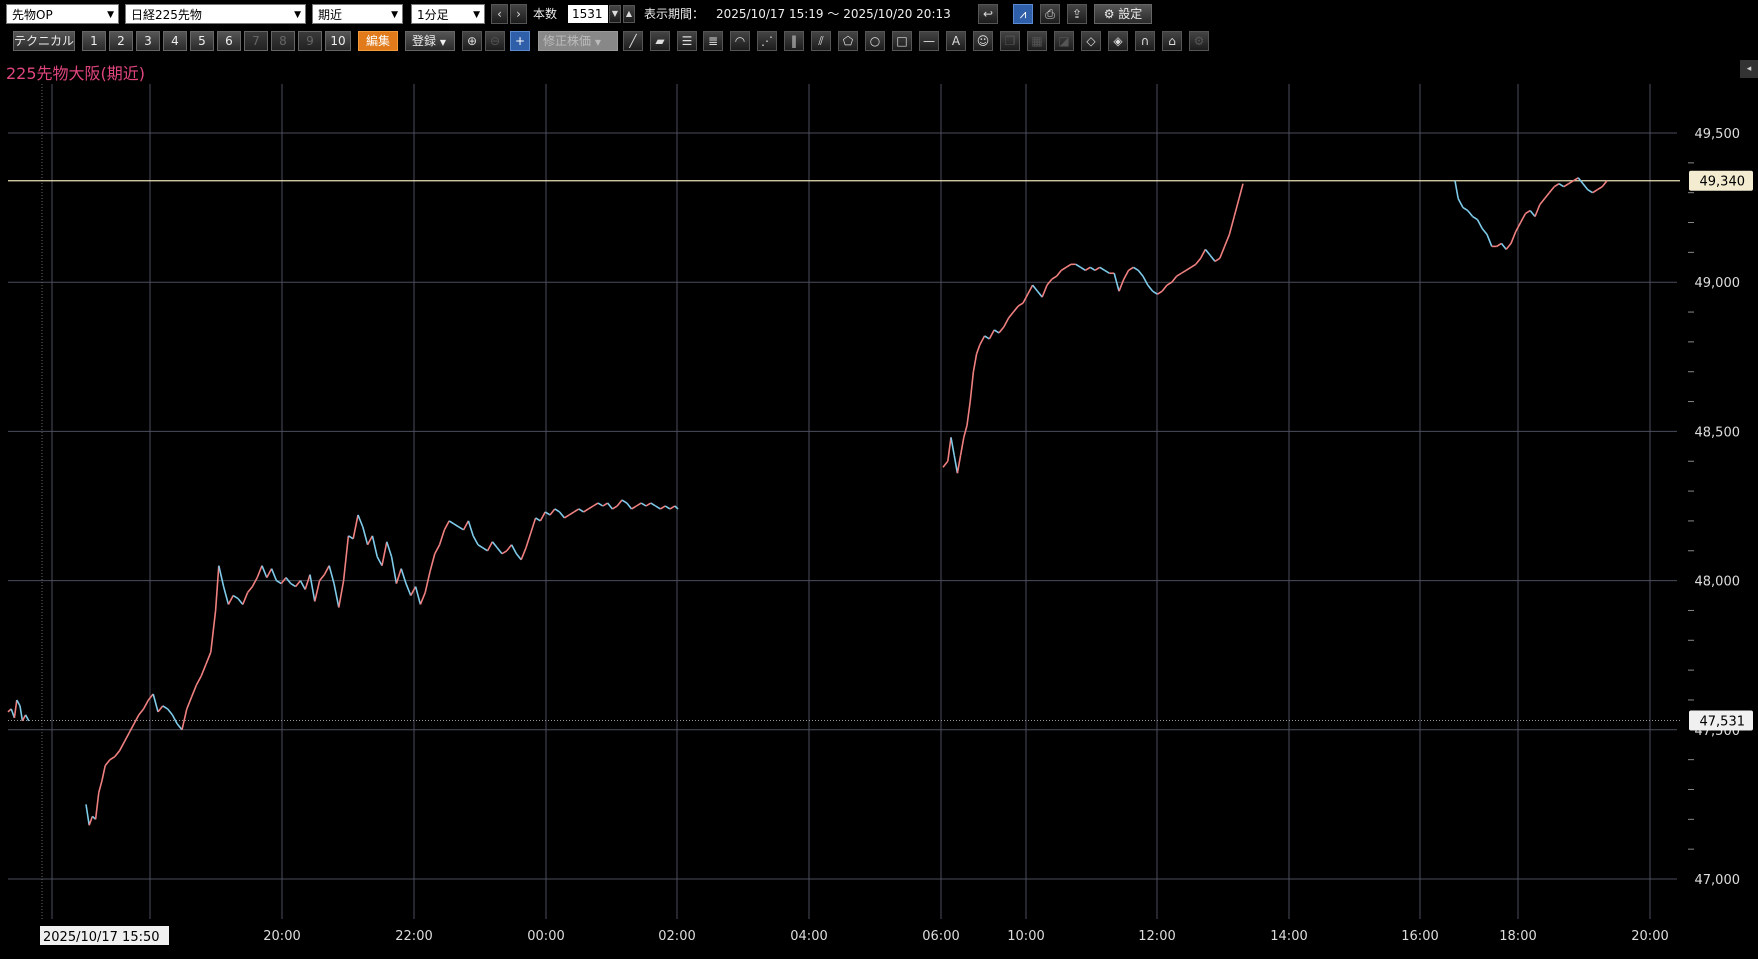 The width and height of the screenshot is (1758, 959). I want to click on ruler-icon: ▰, so click(660, 41).